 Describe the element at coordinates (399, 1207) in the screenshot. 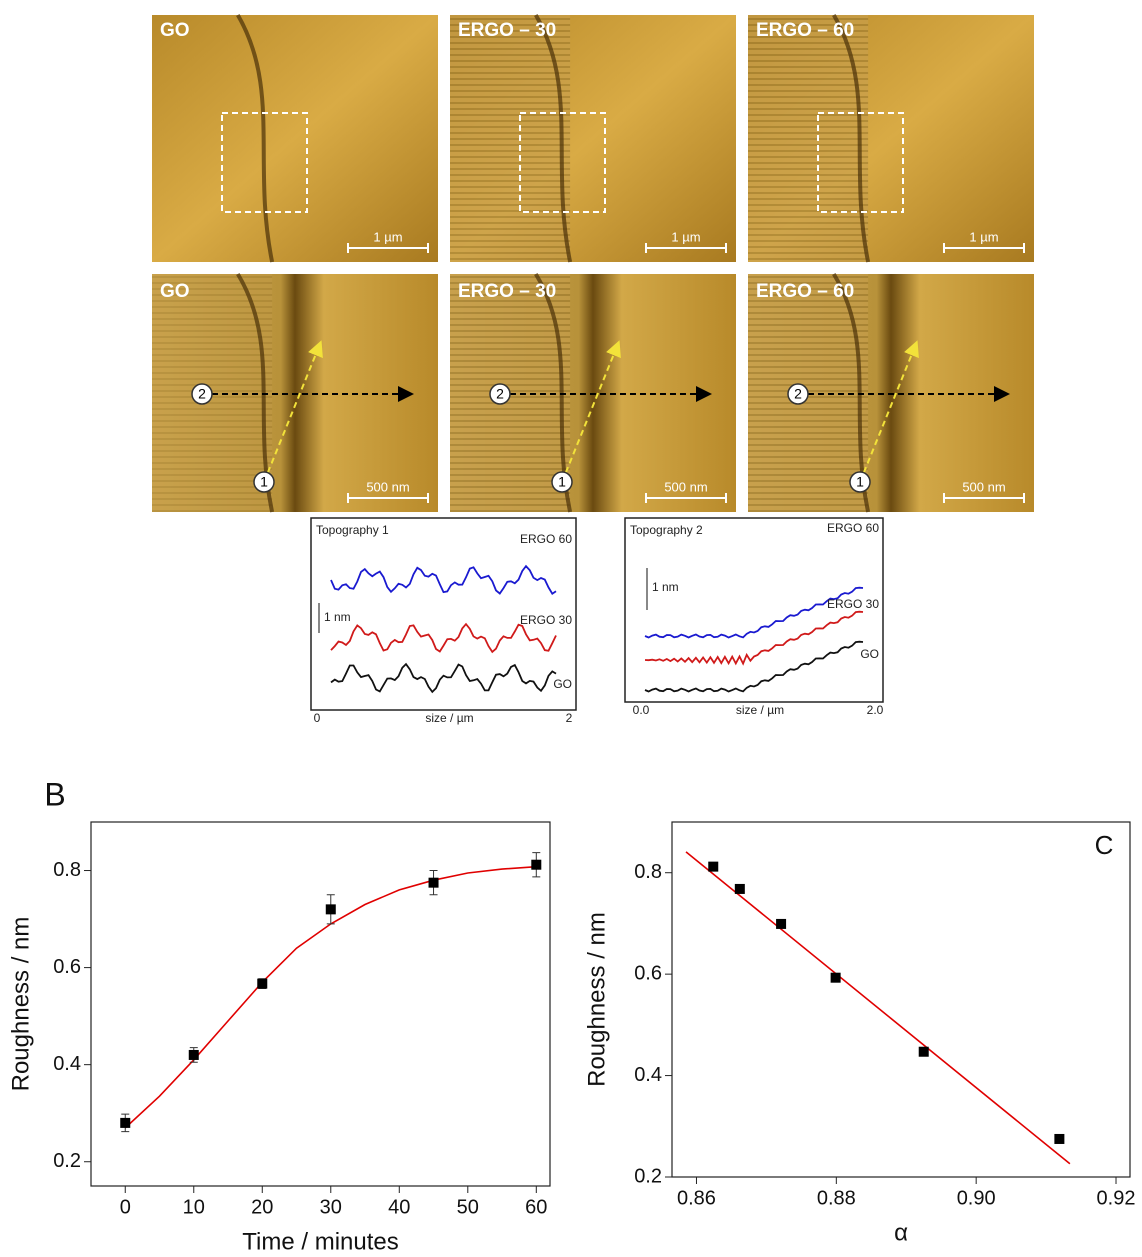

I see `x-tick-label: 40` at that location.